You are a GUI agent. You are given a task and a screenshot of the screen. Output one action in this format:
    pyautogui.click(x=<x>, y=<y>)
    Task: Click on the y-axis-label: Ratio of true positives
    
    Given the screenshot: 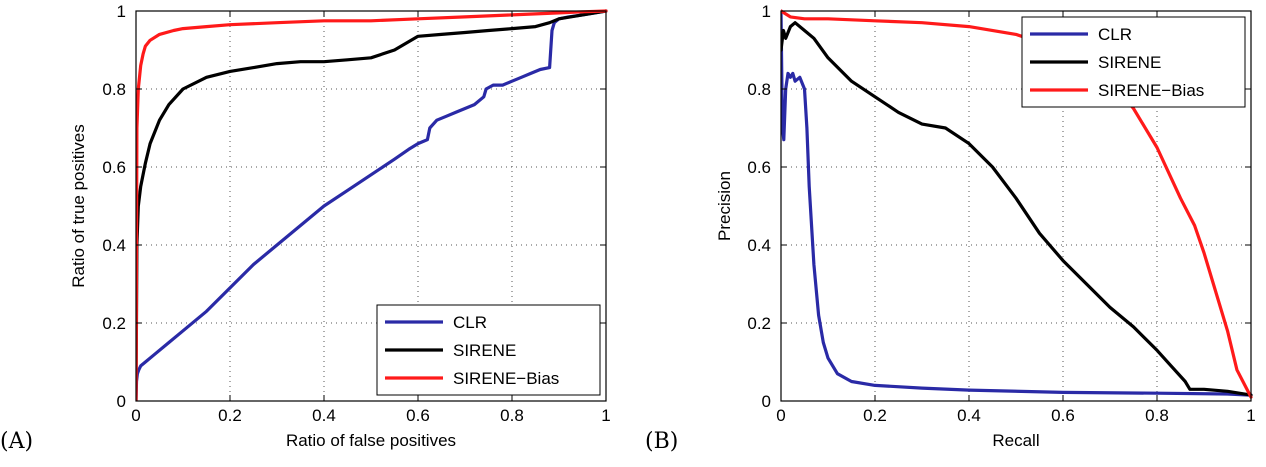 What is the action you would take?
    pyautogui.click(x=78, y=205)
    